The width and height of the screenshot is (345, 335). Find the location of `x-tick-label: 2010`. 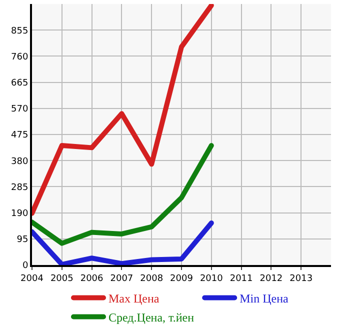

x-tick-label: 2010 is located at coordinates (212, 279).